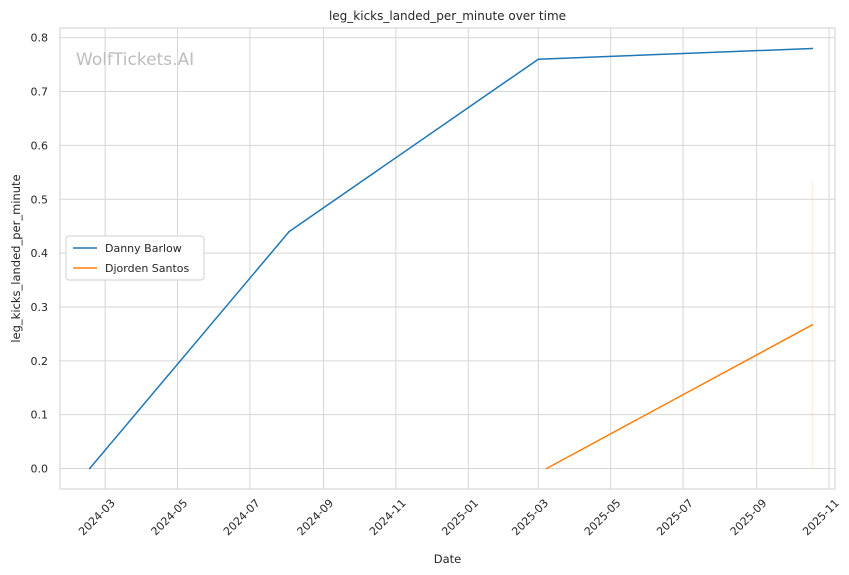 The image size is (849, 575). What do you see at coordinates (40, 253) in the screenshot?
I see `y-tick-label: 0.4` at bounding box center [40, 253].